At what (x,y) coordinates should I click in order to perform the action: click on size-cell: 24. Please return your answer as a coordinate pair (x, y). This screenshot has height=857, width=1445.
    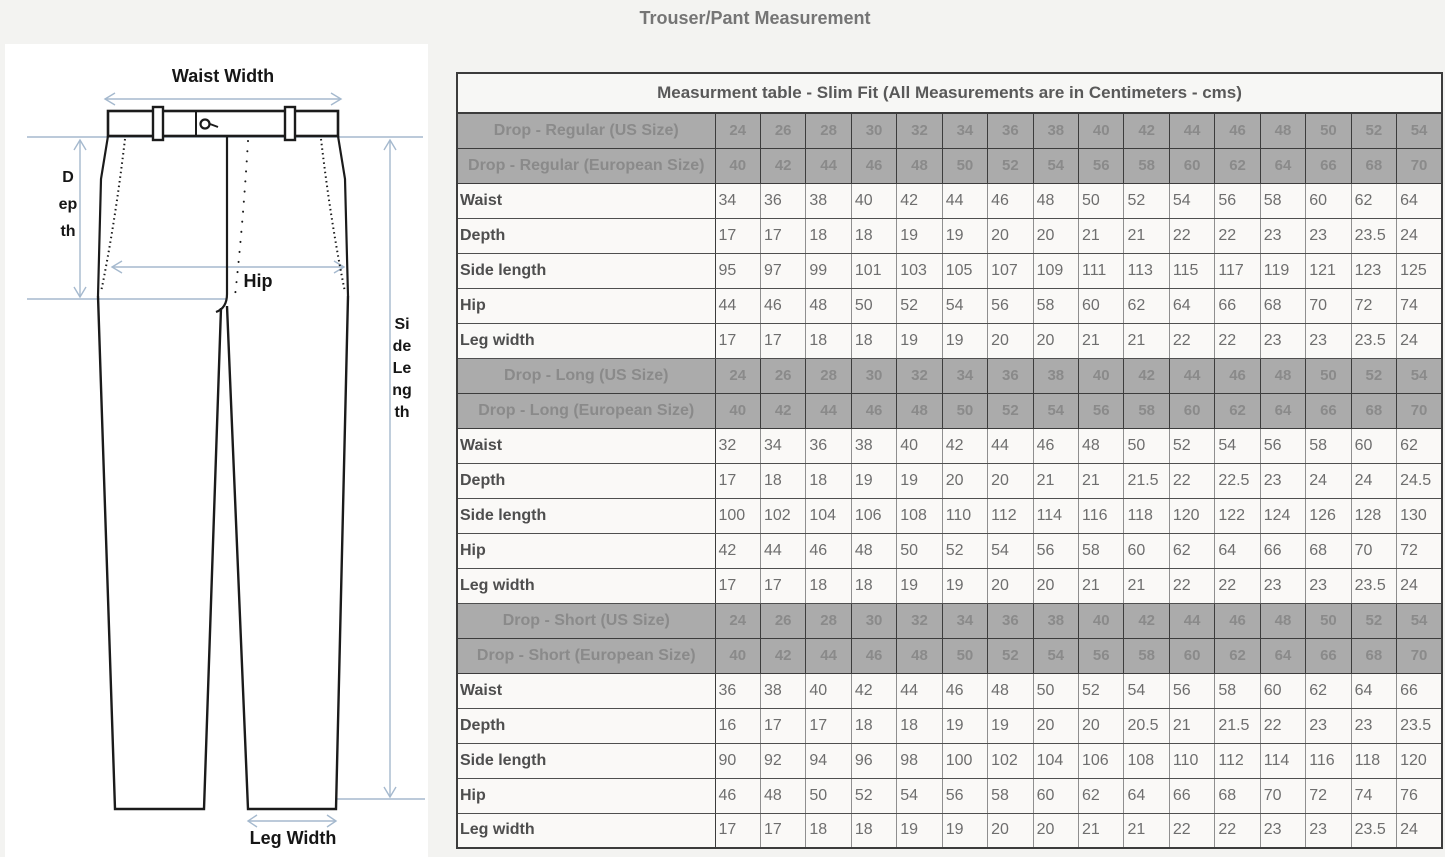
    Looking at the image, I should click on (737, 130).